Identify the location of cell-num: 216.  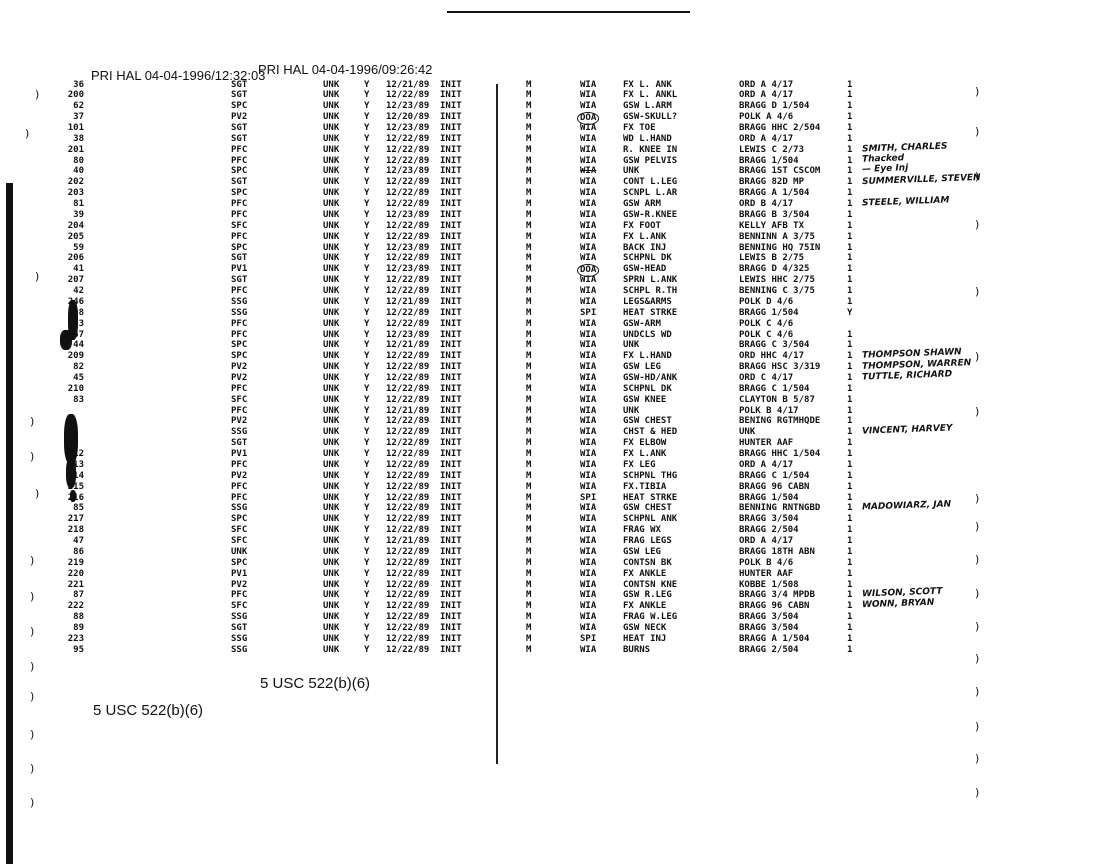
(62, 498).